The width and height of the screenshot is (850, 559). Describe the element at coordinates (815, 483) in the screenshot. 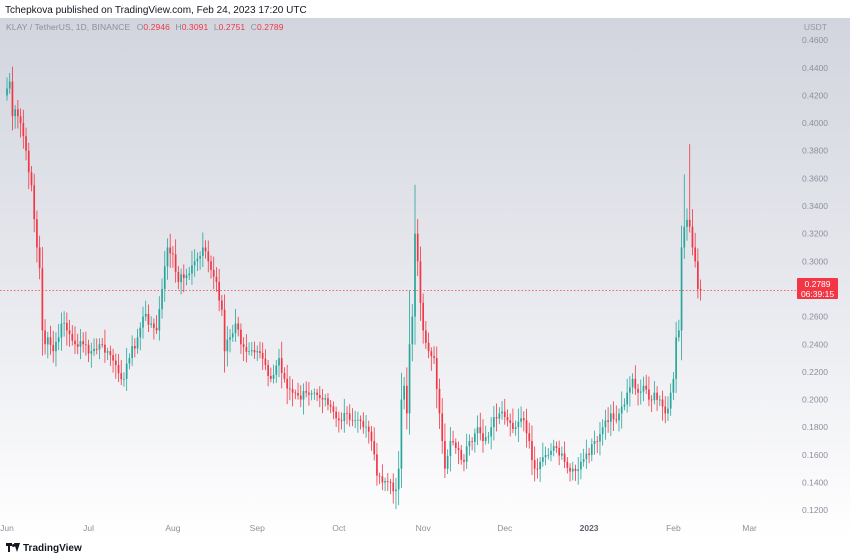

I see `price-axis-tick-label: 0.1400` at that location.